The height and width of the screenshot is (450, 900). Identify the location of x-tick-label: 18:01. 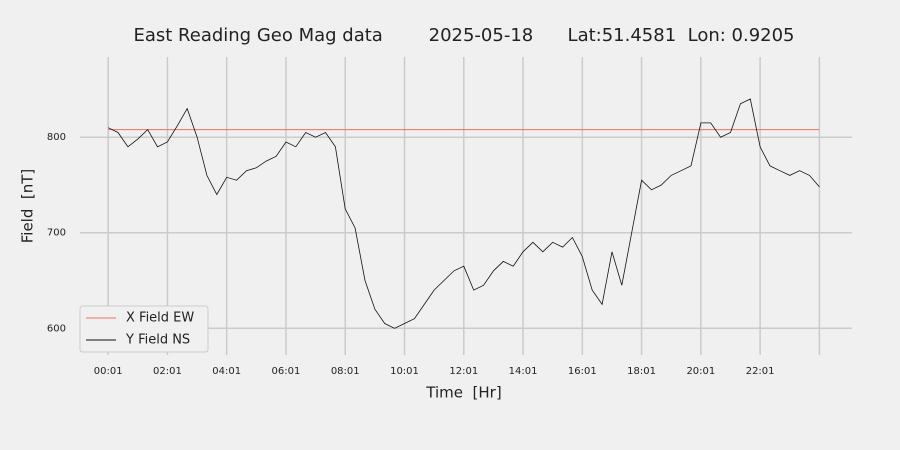
(641, 371).